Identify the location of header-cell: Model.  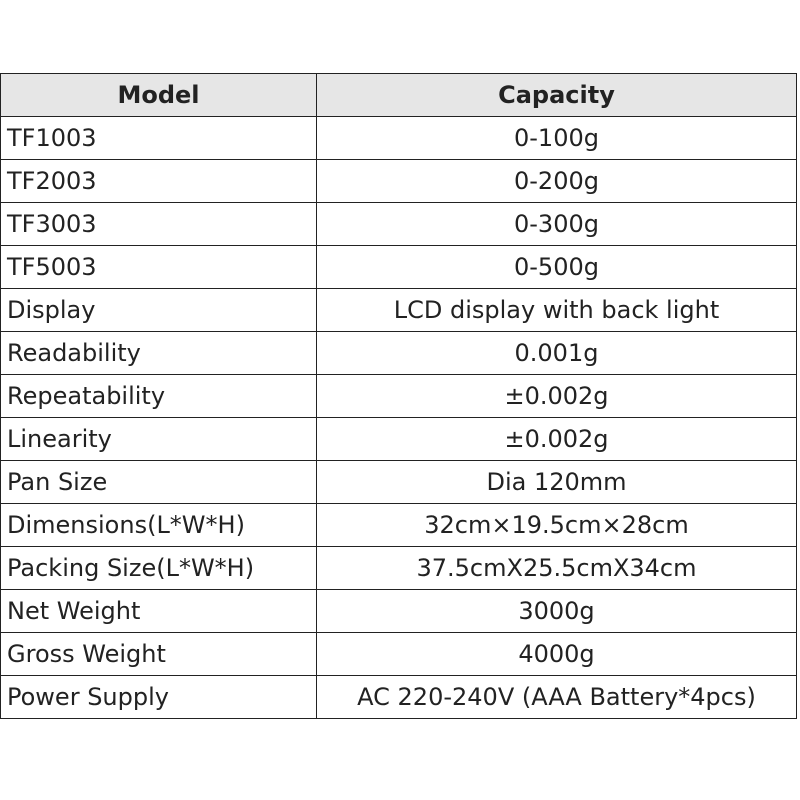
(158, 95).